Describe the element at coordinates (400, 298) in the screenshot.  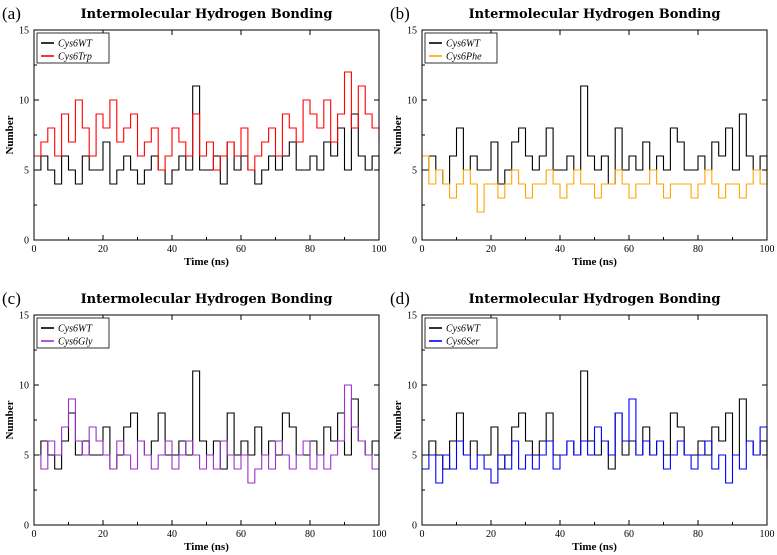
I see `panel-label: (d)` at that location.